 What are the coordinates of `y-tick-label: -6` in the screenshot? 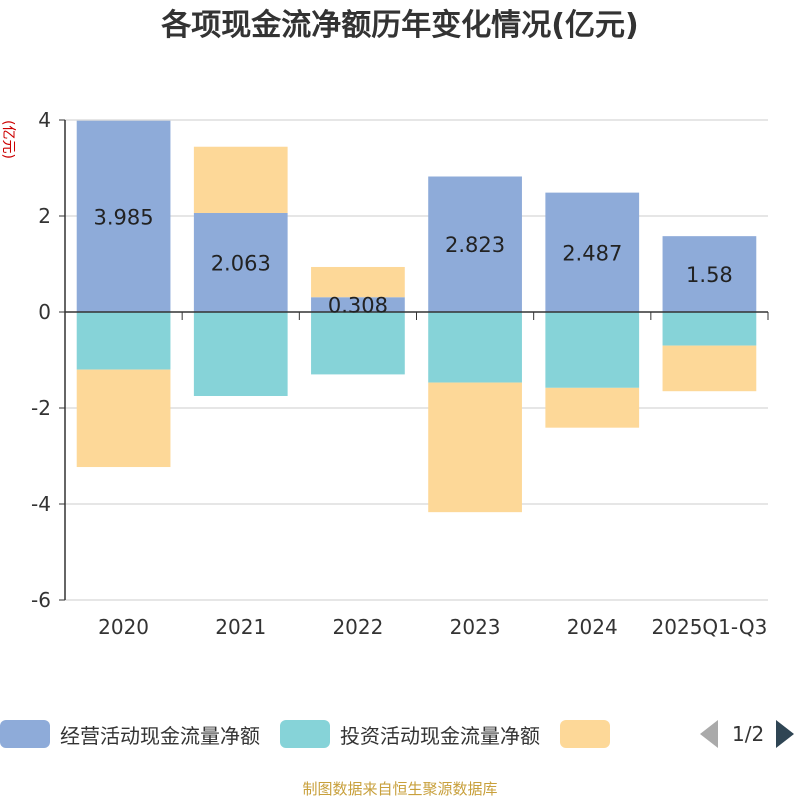 It's located at (41, 600).